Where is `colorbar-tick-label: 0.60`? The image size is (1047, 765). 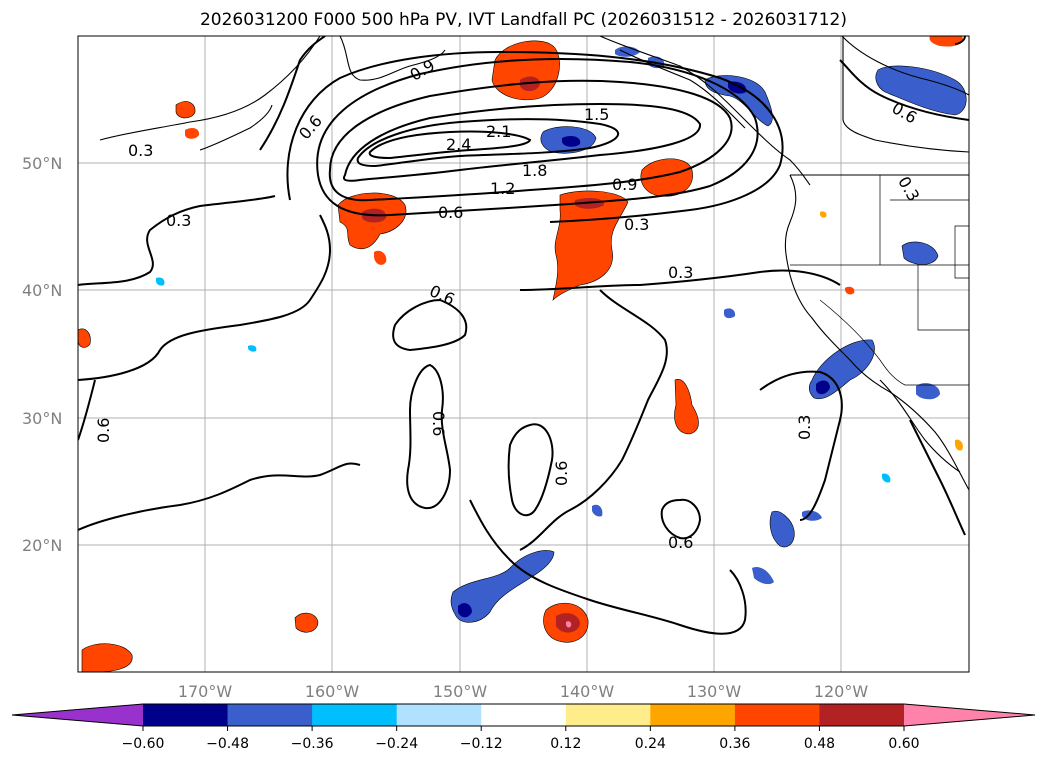
colorbar-tick-label: 0.60 is located at coordinates (903, 744).